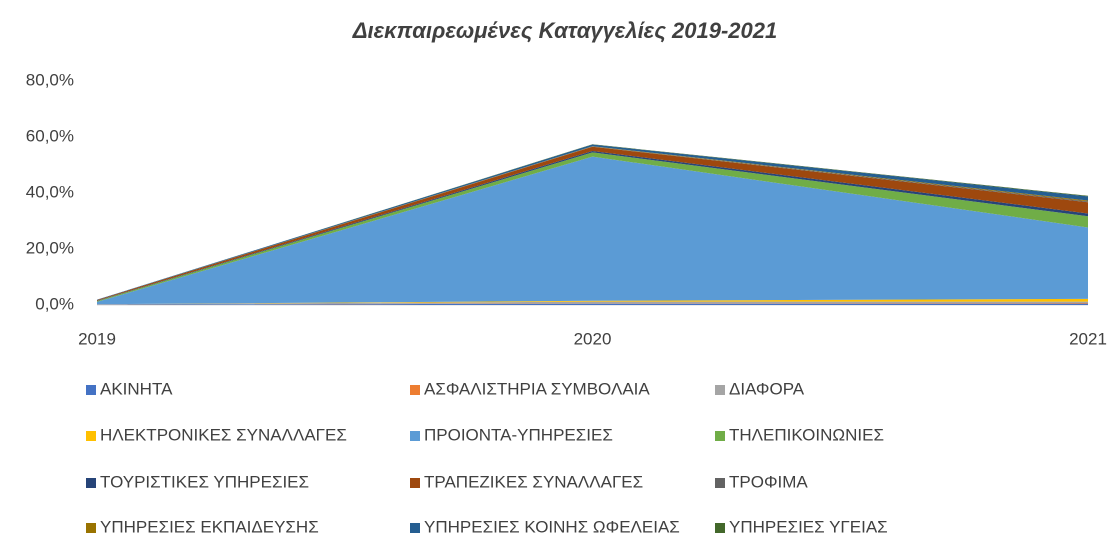 This screenshot has width=1111, height=535. Describe the element at coordinates (806, 434) in the screenshot. I see `legend-label: ΤΗΛΕΠΙΚΟΙΝΩΝΙΕΣ` at that location.